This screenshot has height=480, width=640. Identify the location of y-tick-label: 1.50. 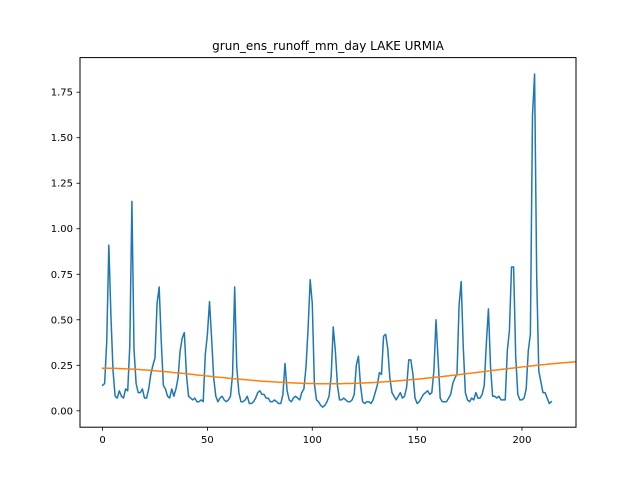
(62, 138).